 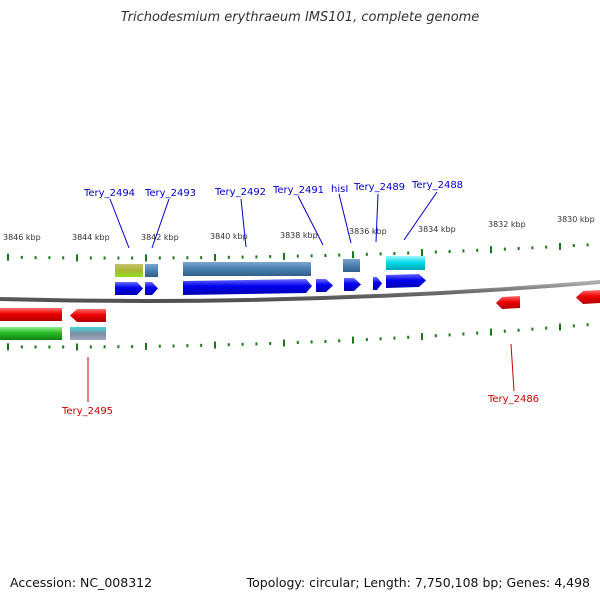 What do you see at coordinates (299, 235) in the screenshot?
I see `kbp-label: 3838 kbp` at bounding box center [299, 235].